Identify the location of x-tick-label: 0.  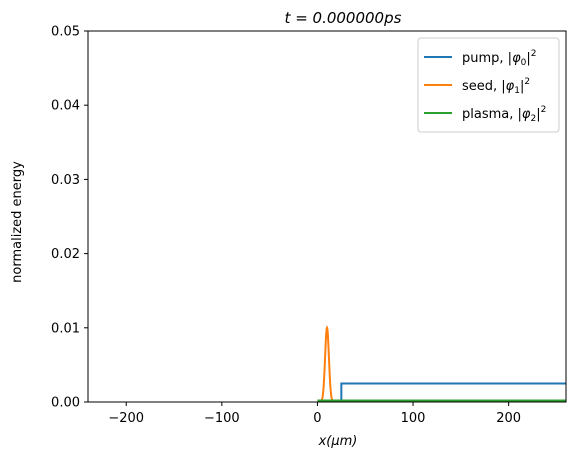
(317, 418).